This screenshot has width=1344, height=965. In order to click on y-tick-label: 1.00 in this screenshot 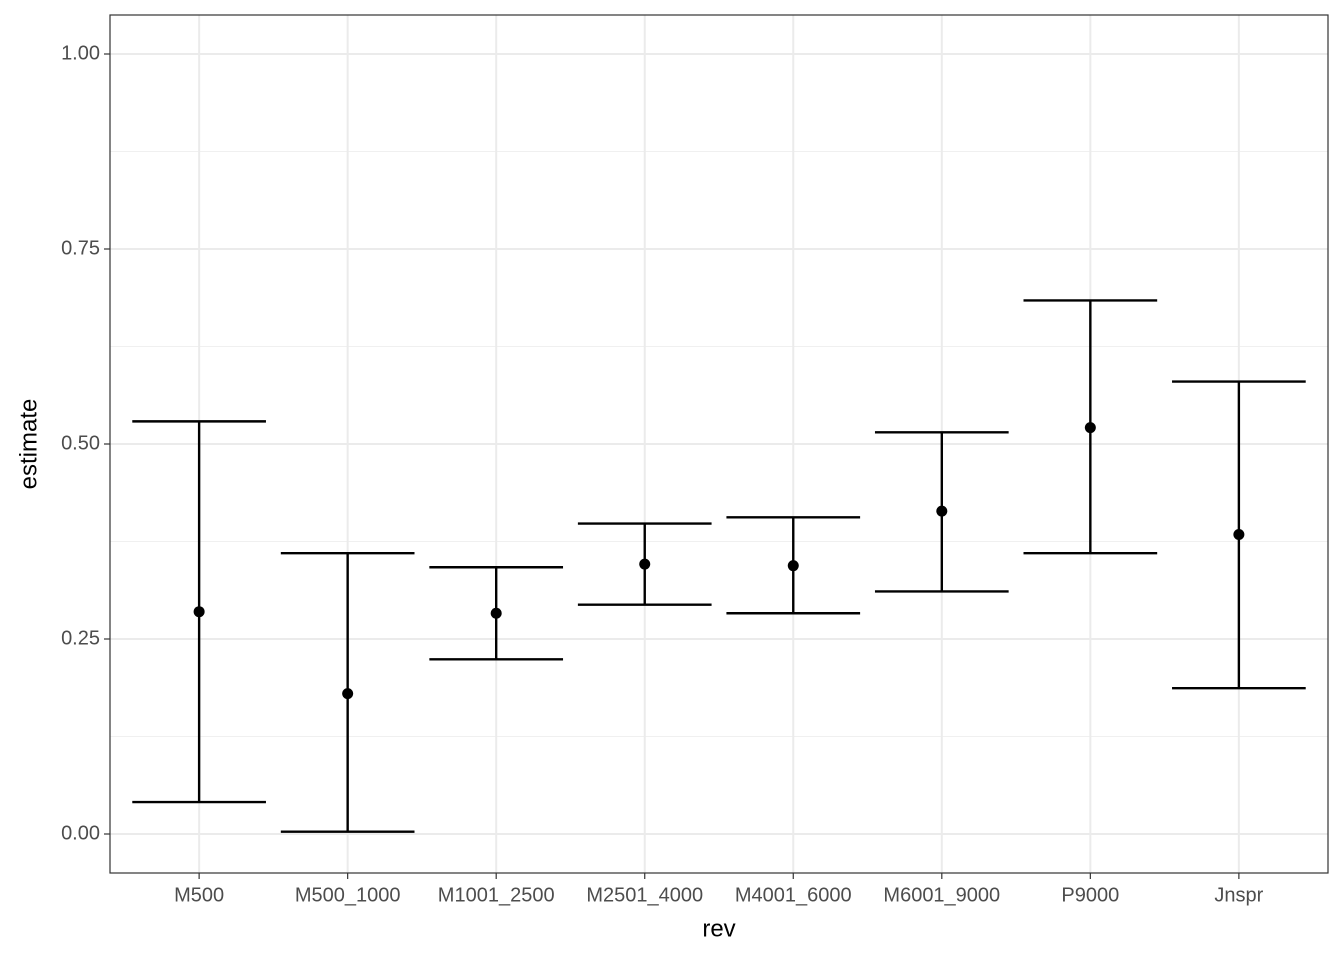, I will do `click(80, 53)`.